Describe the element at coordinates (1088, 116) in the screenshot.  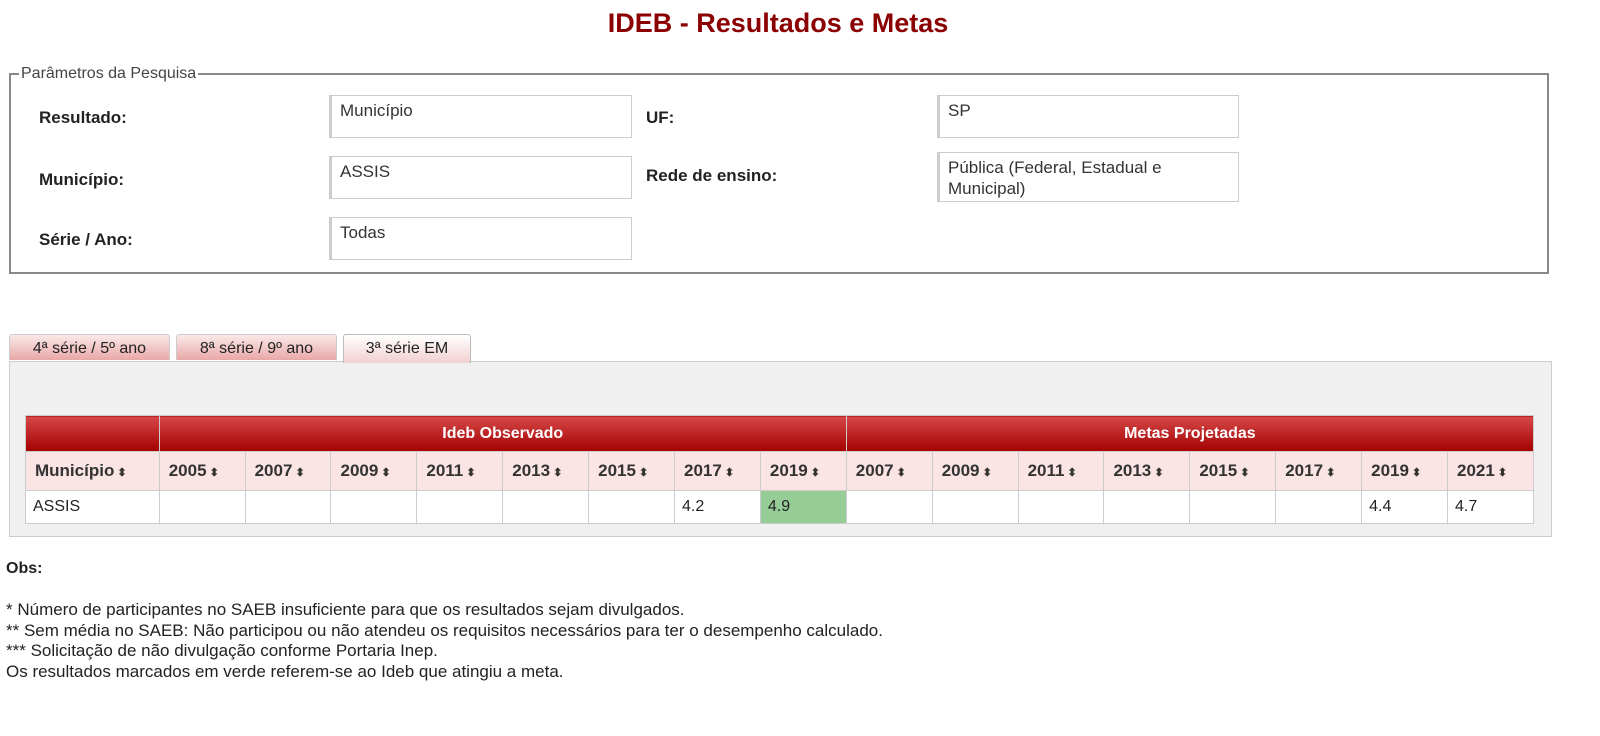
I see `uf-field: SP` at that location.